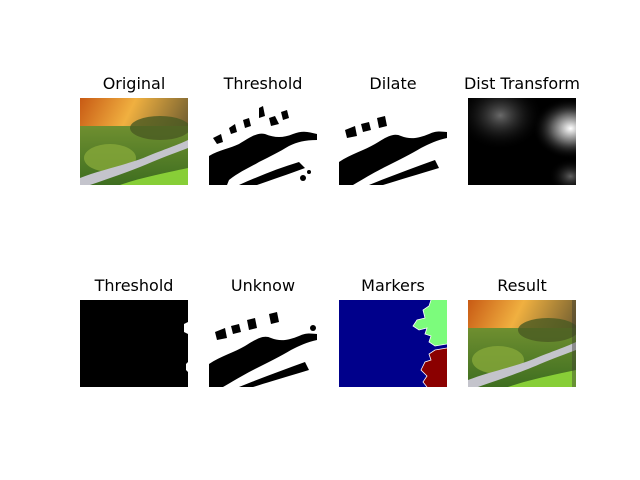  What do you see at coordinates (522, 141) in the screenshot?
I see `dist-transform-image` at bounding box center [522, 141].